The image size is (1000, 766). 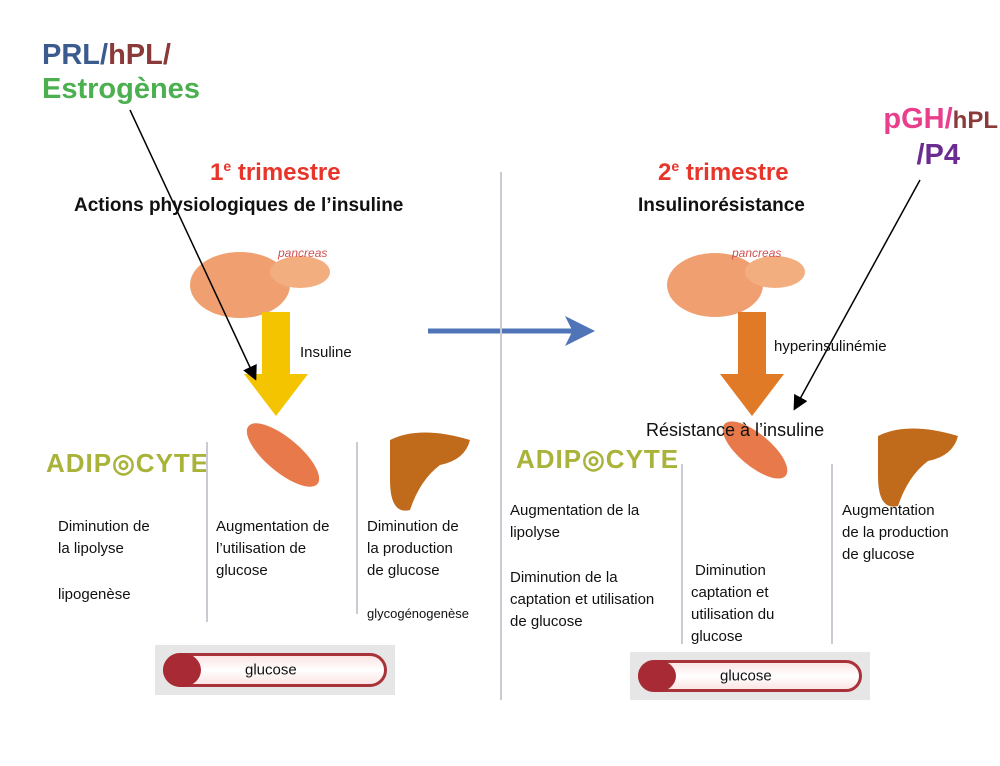 I want to click on right-col3: Augmentation de la production de glucose, so click(x=895, y=532).